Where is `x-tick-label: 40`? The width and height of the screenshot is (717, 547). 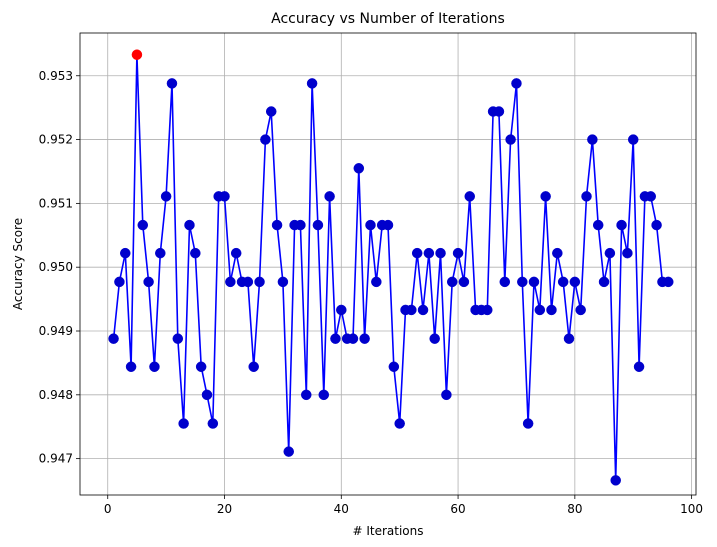 x-tick-label: 40 is located at coordinates (341, 509).